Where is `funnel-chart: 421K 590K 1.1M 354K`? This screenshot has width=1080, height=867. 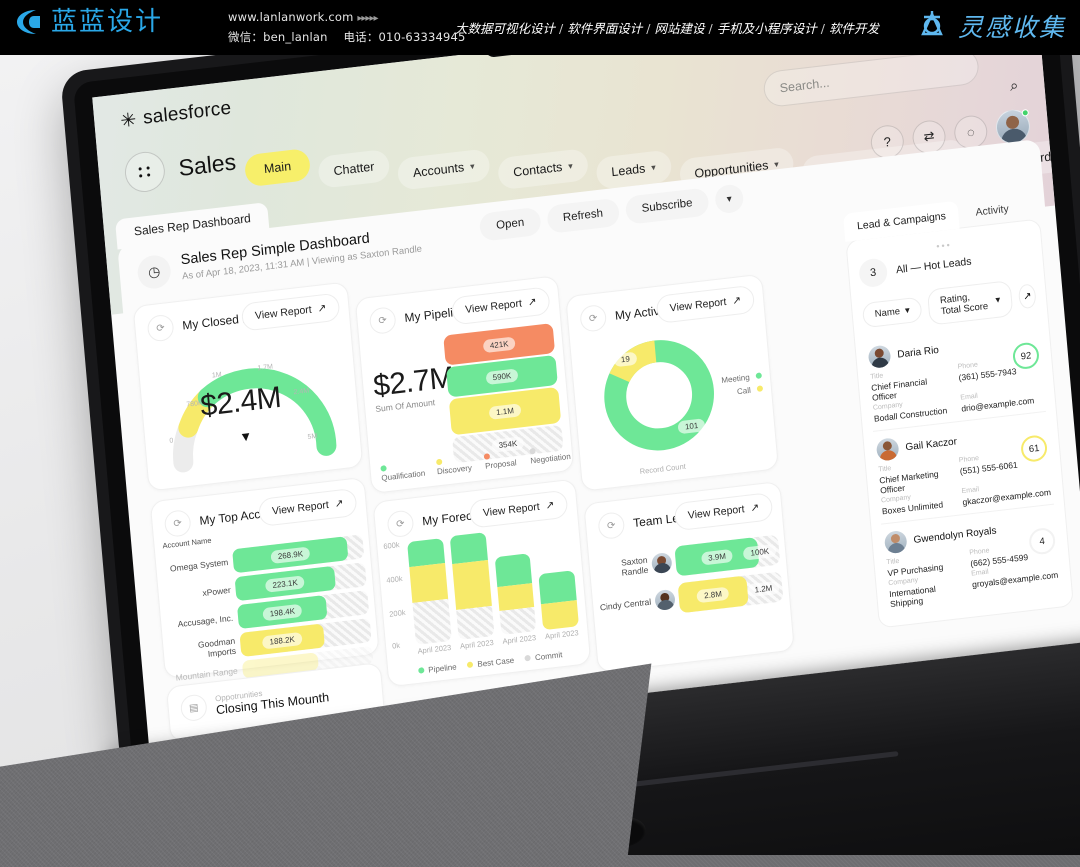 funnel-chart: 421K 590K 1.1M 354K is located at coordinates (503, 393).